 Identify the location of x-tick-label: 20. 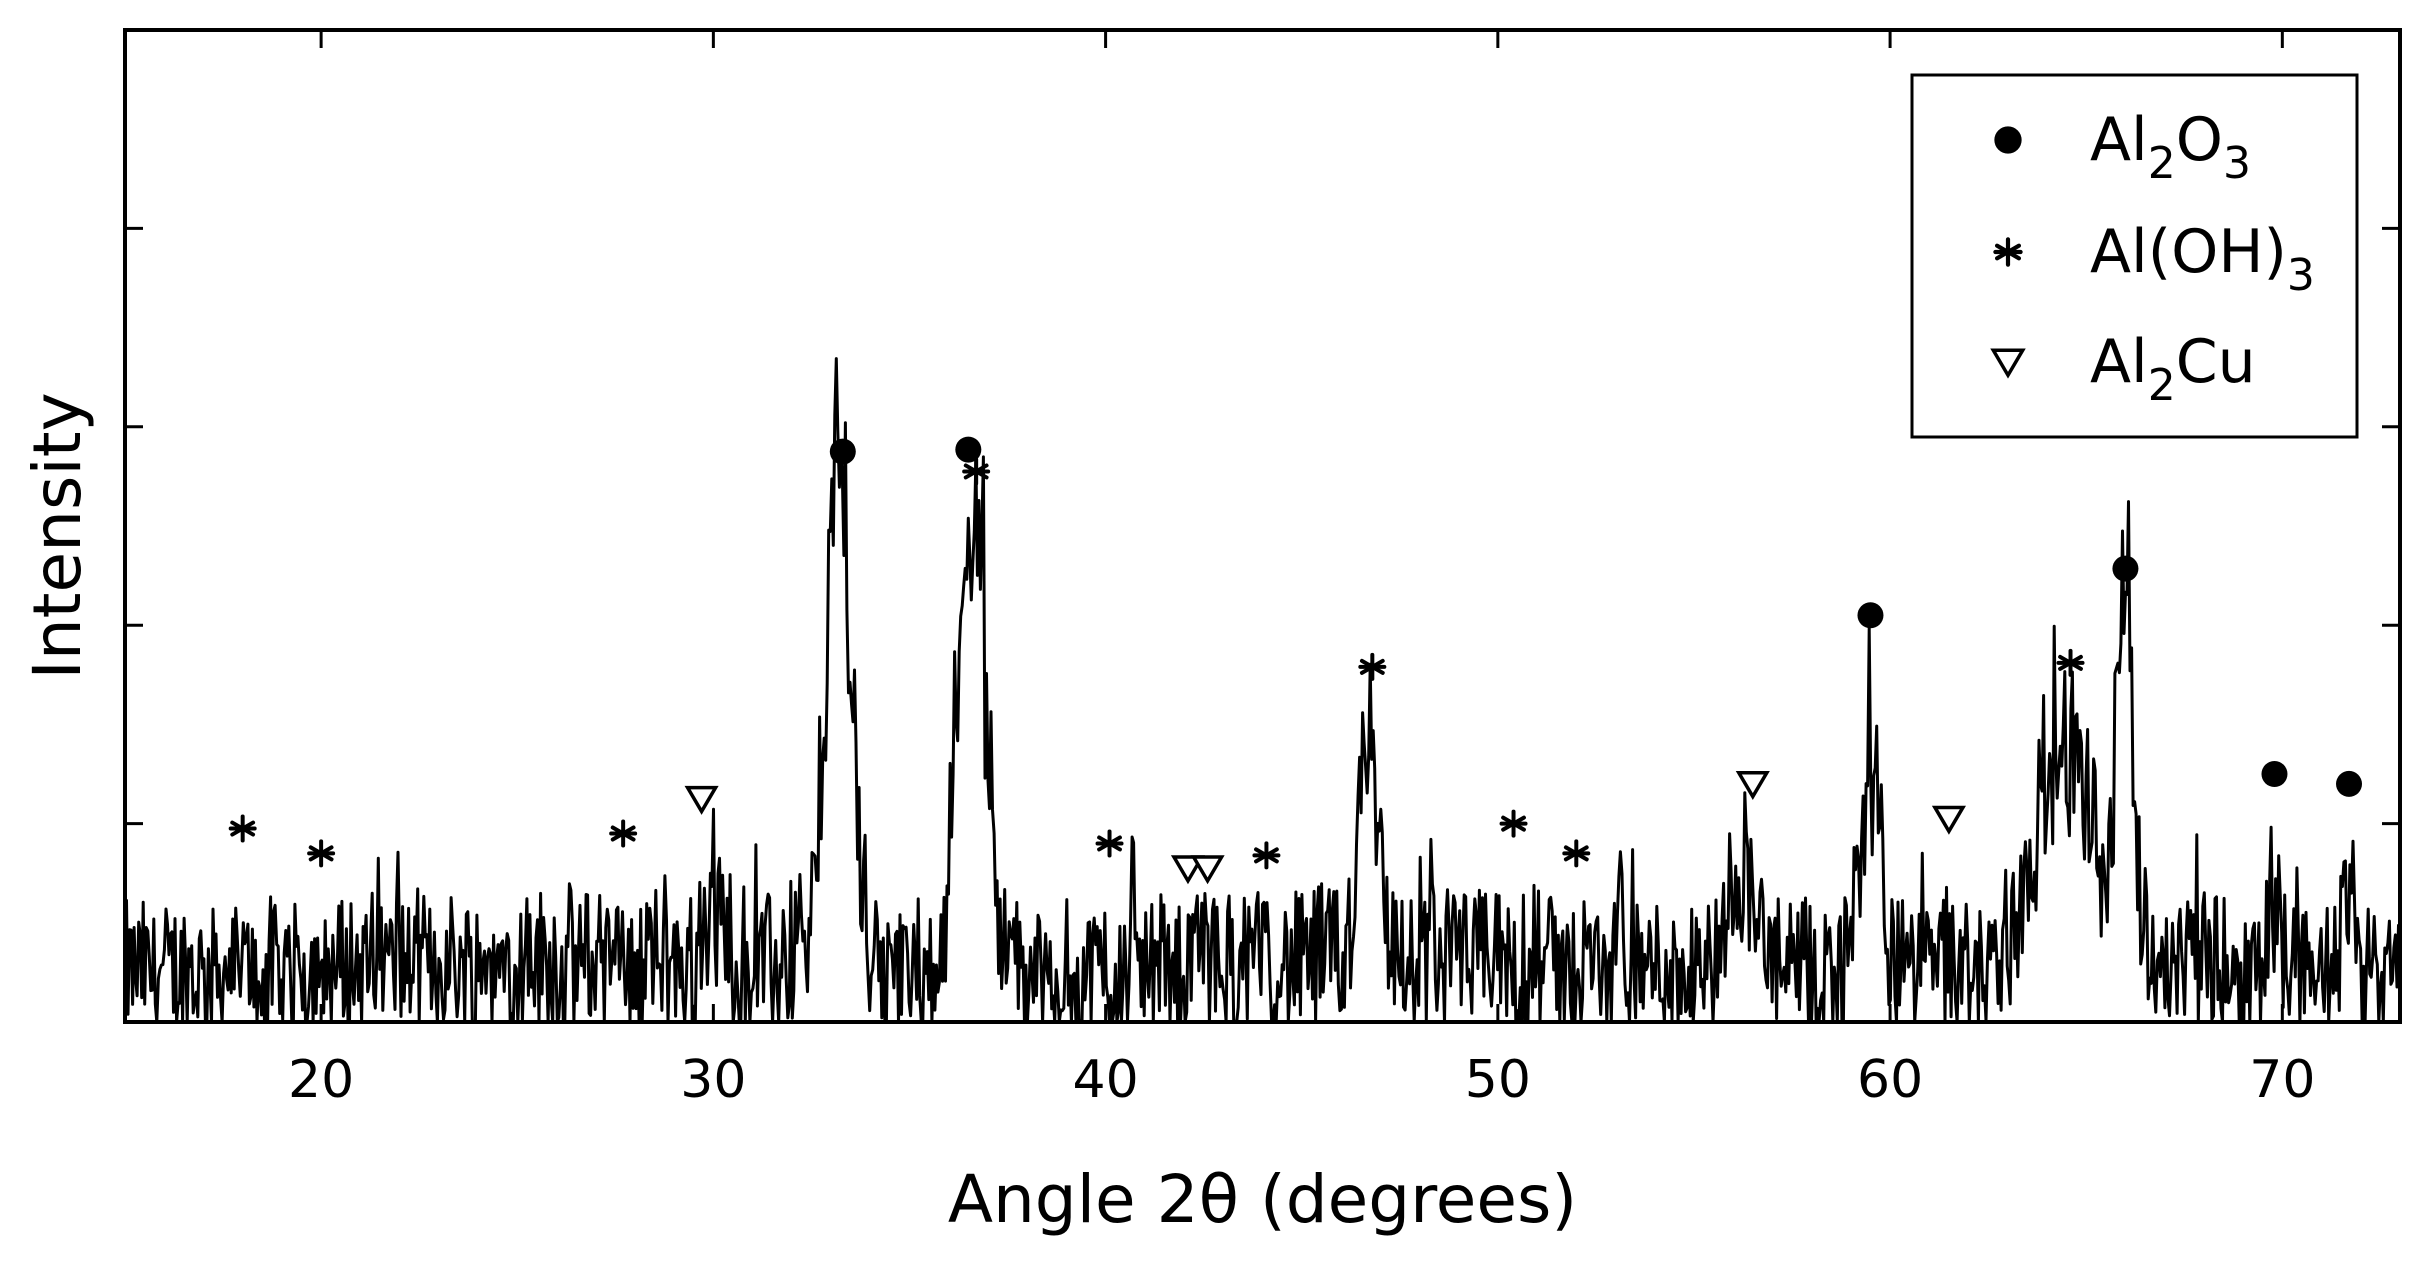
(321, 1080).